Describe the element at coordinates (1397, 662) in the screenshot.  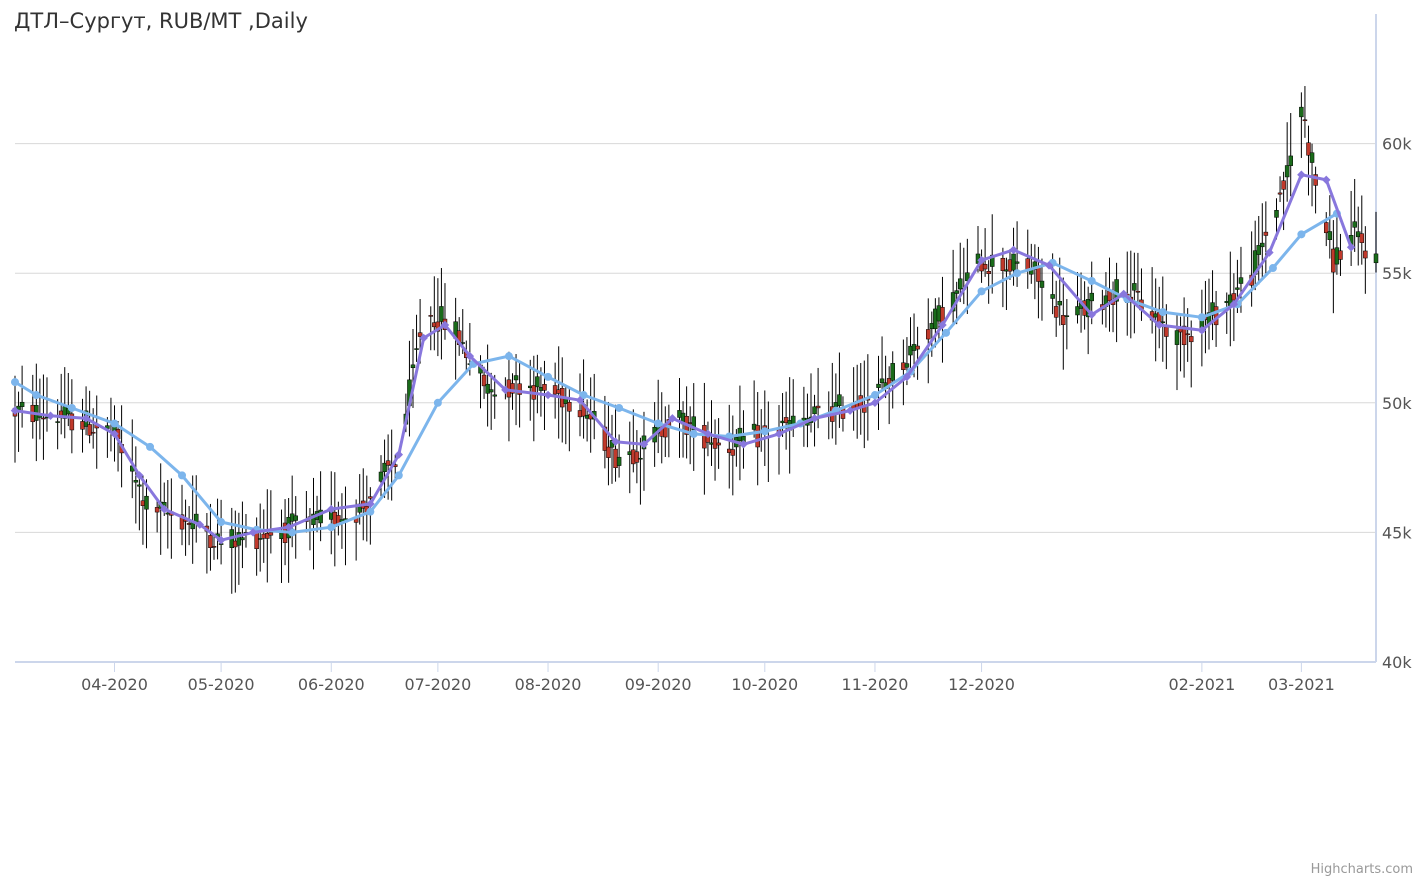
I see `y-tick-label: 40k` at that location.